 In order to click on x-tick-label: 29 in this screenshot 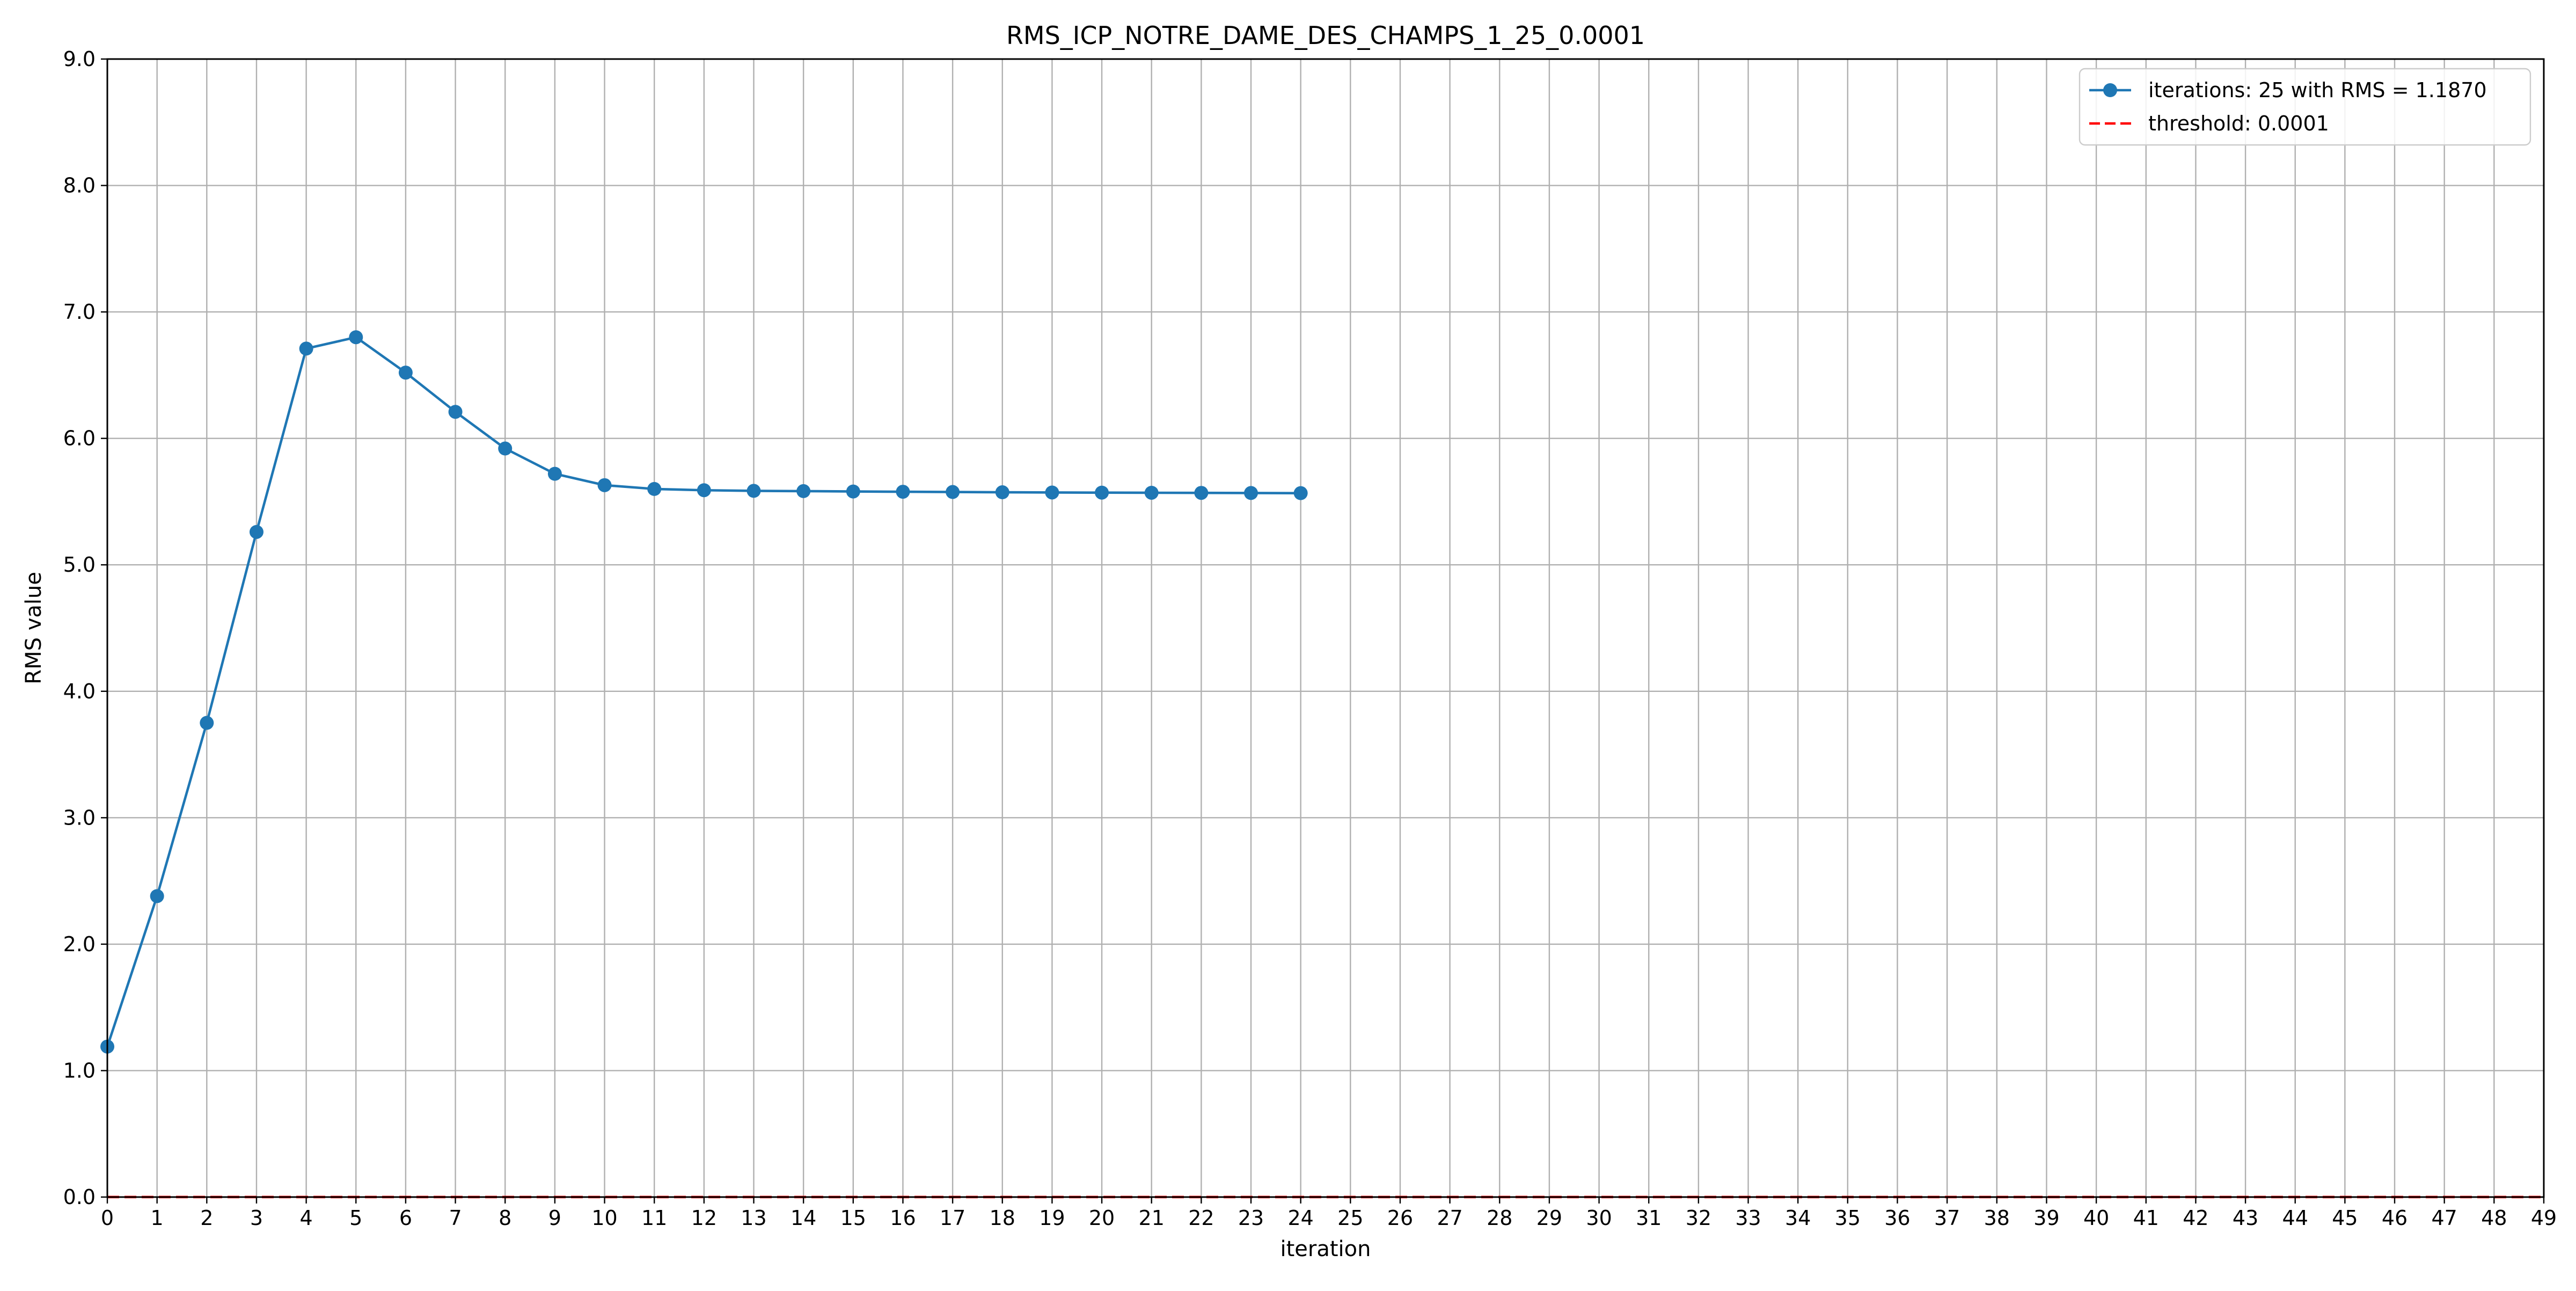, I will do `click(1549, 1218)`.